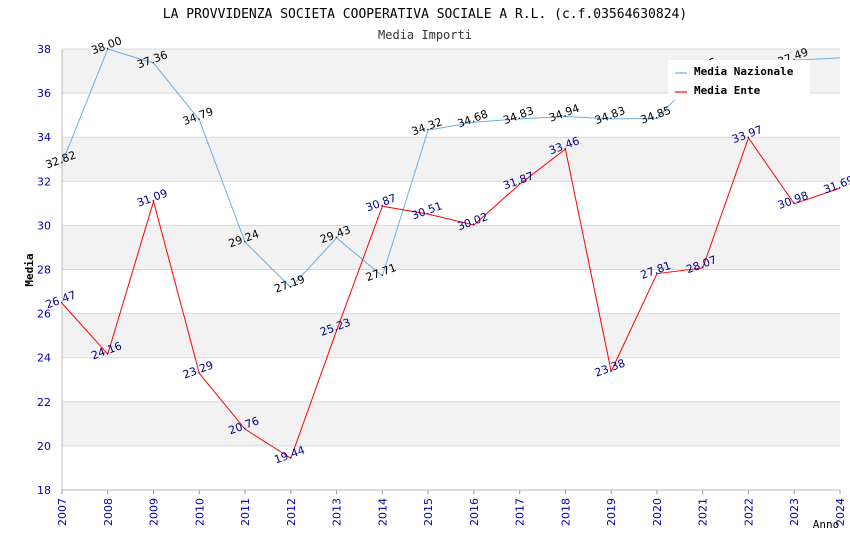 The width and height of the screenshot is (850, 550). What do you see at coordinates (826, 524) in the screenshot?
I see `x-axis-label: Anno` at bounding box center [826, 524].